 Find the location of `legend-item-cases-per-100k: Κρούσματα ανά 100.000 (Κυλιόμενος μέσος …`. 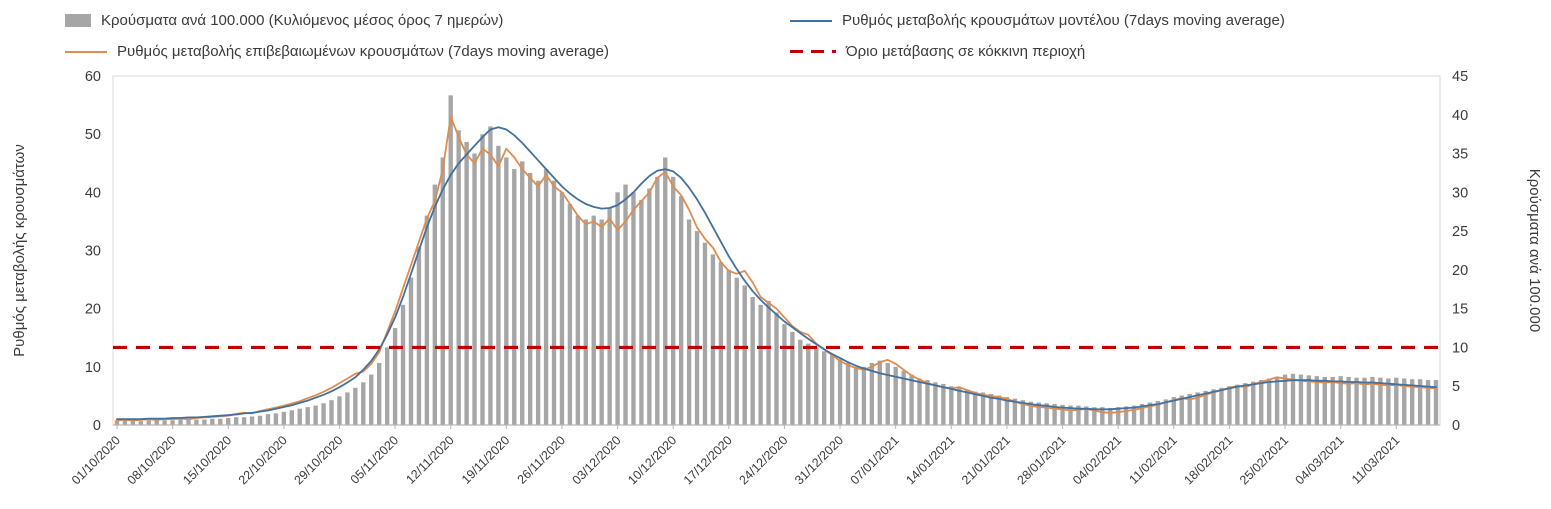

legend-item-cases-per-100k: Κρούσματα ανά 100.000 (Κυλιόμενος μέσος … is located at coordinates (427, 20).